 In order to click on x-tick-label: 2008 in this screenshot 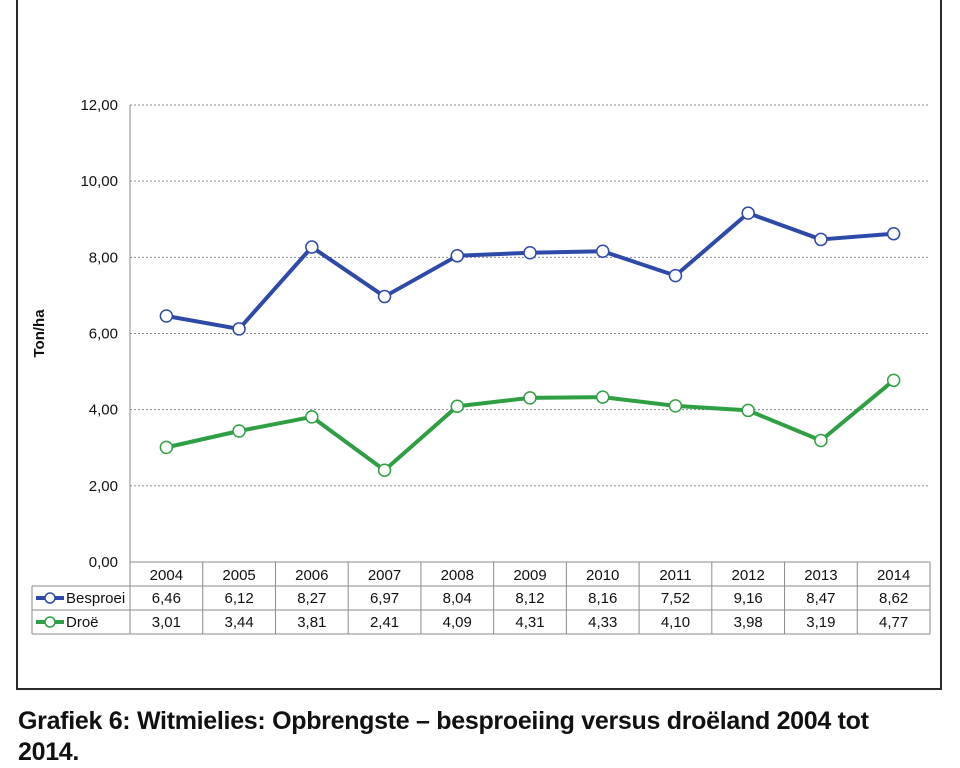, I will do `click(457, 575)`.